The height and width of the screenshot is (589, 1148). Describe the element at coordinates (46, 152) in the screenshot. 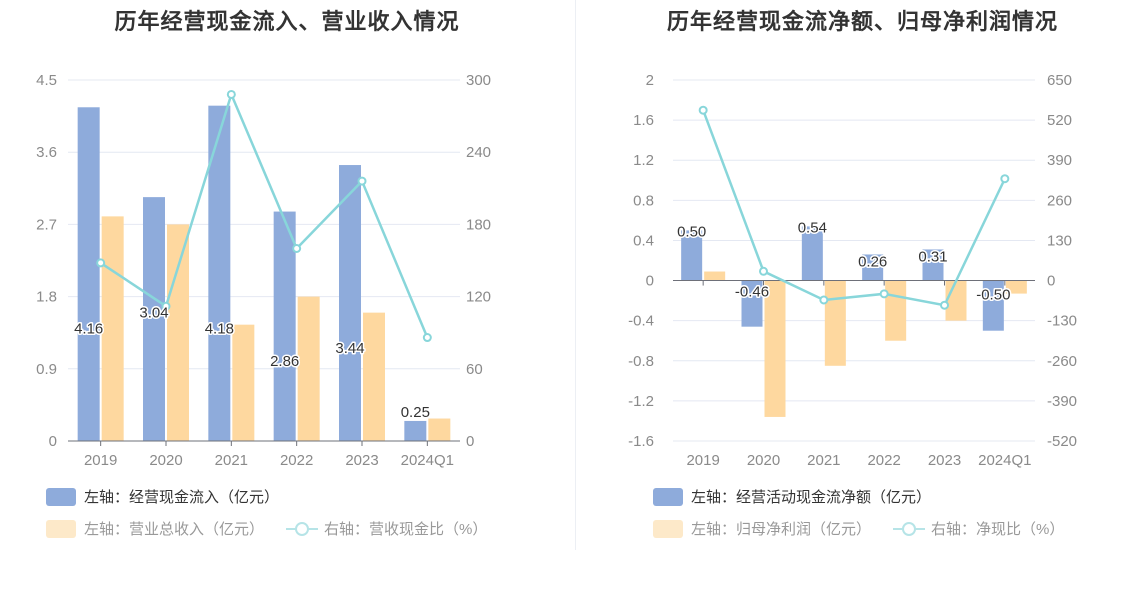

I see `left-axis-tick-label: 3.6` at that location.